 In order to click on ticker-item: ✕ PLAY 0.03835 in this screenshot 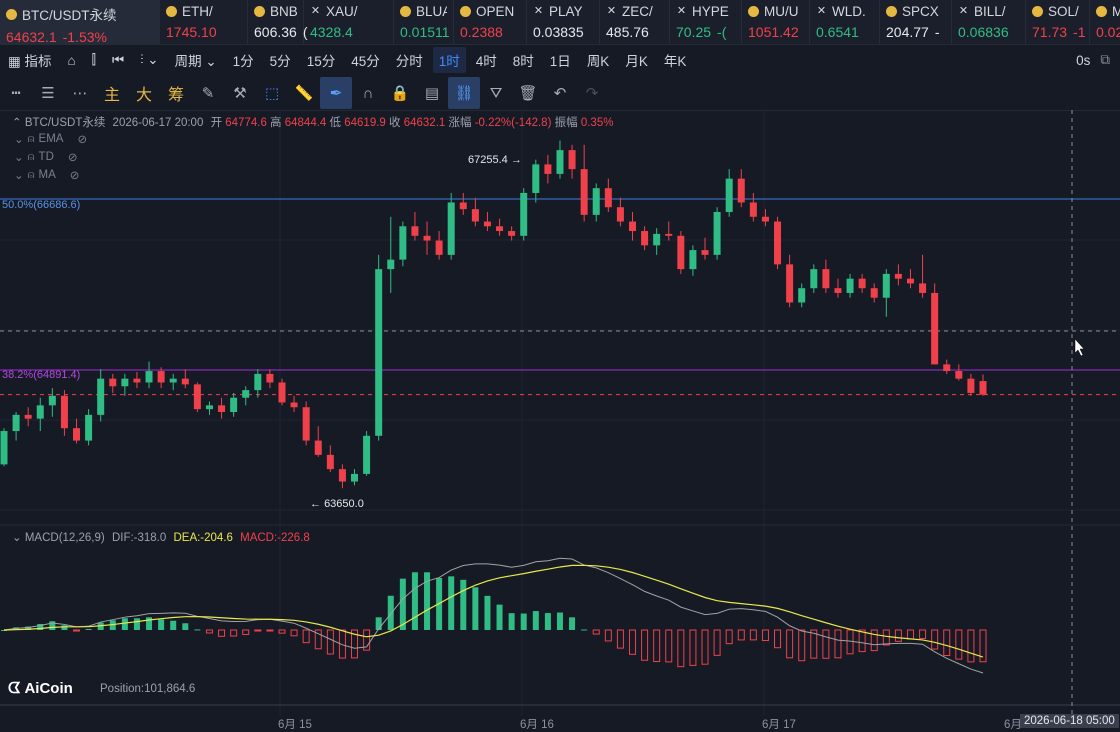, I will do `click(563, 22)`.